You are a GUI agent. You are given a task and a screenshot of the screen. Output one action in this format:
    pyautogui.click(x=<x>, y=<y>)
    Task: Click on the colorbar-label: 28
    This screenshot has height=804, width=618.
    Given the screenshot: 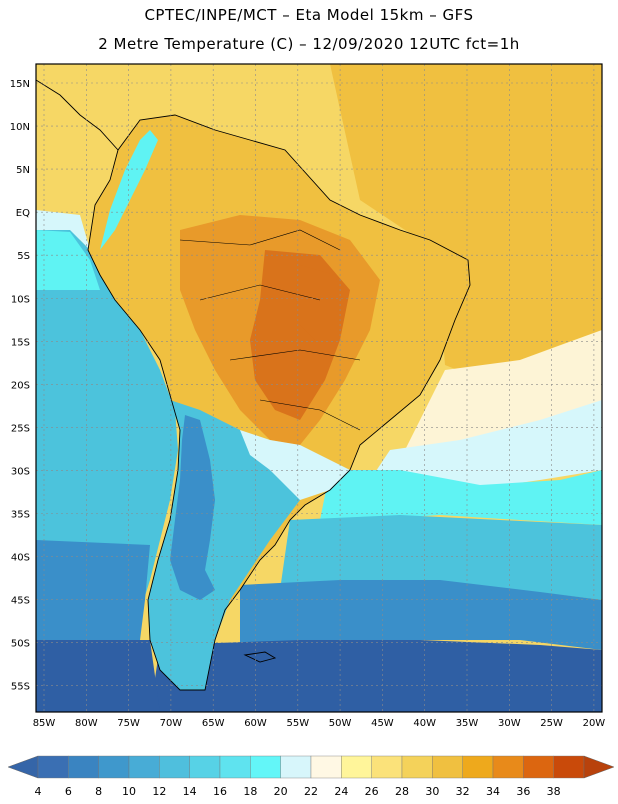 What is the action you would take?
    pyautogui.click(x=402, y=791)
    